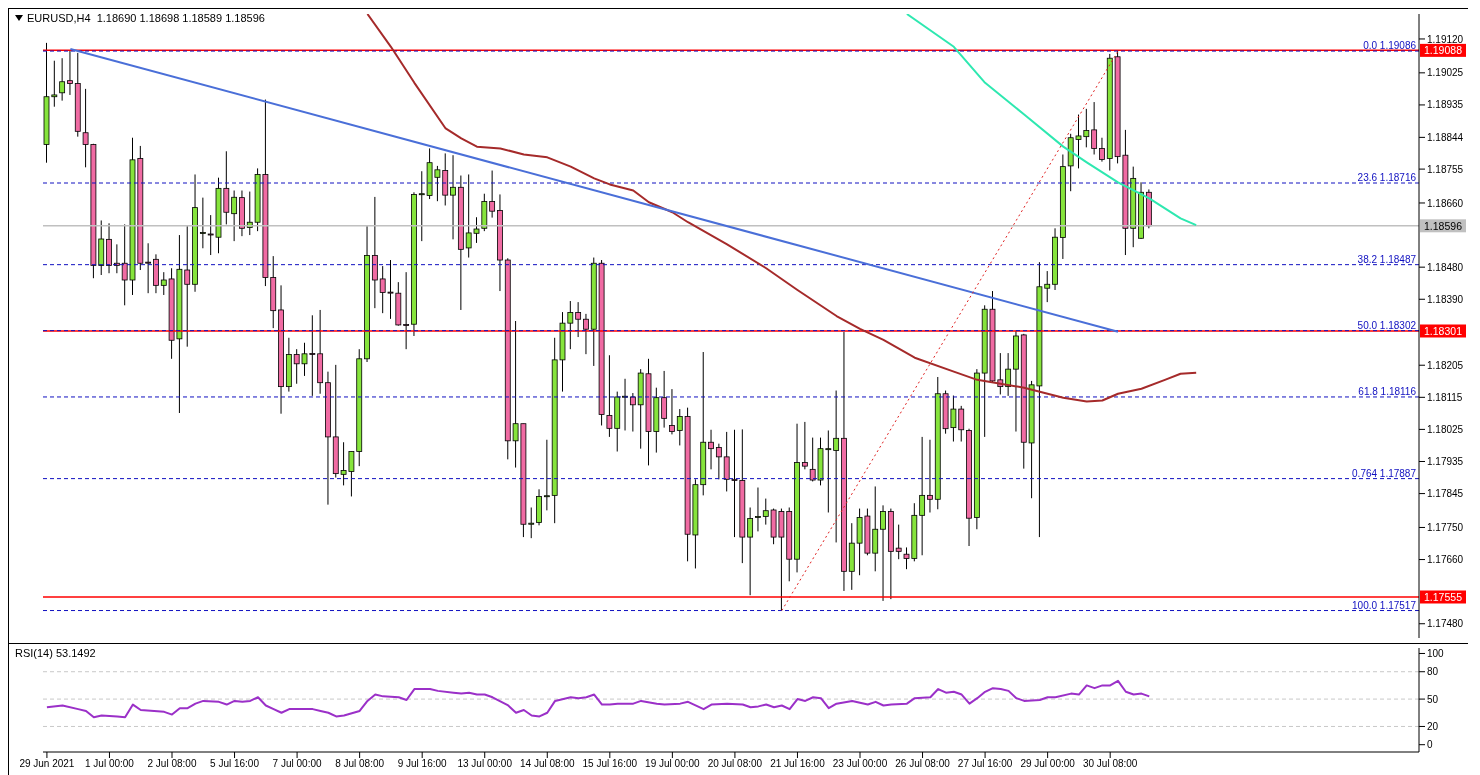 Image resolution: width=1480 pixels, height=775 pixels. Describe the element at coordinates (1445, 137) in the screenshot. I see `y-tick-label: 1.18844` at that location.